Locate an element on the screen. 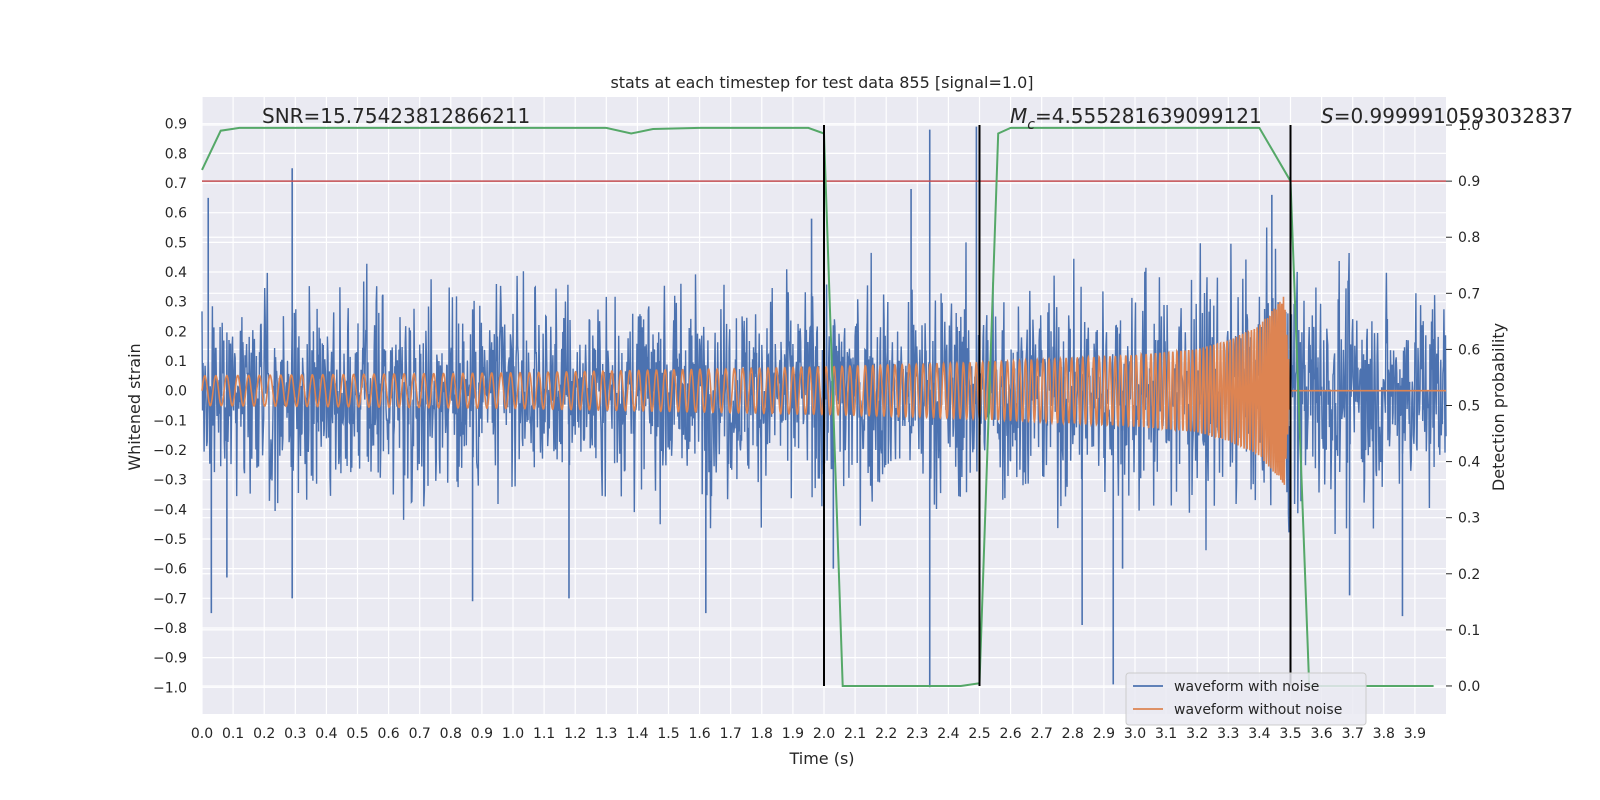 The width and height of the screenshot is (1600, 800). x-tick-label: 1.8 is located at coordinates (762, 734).